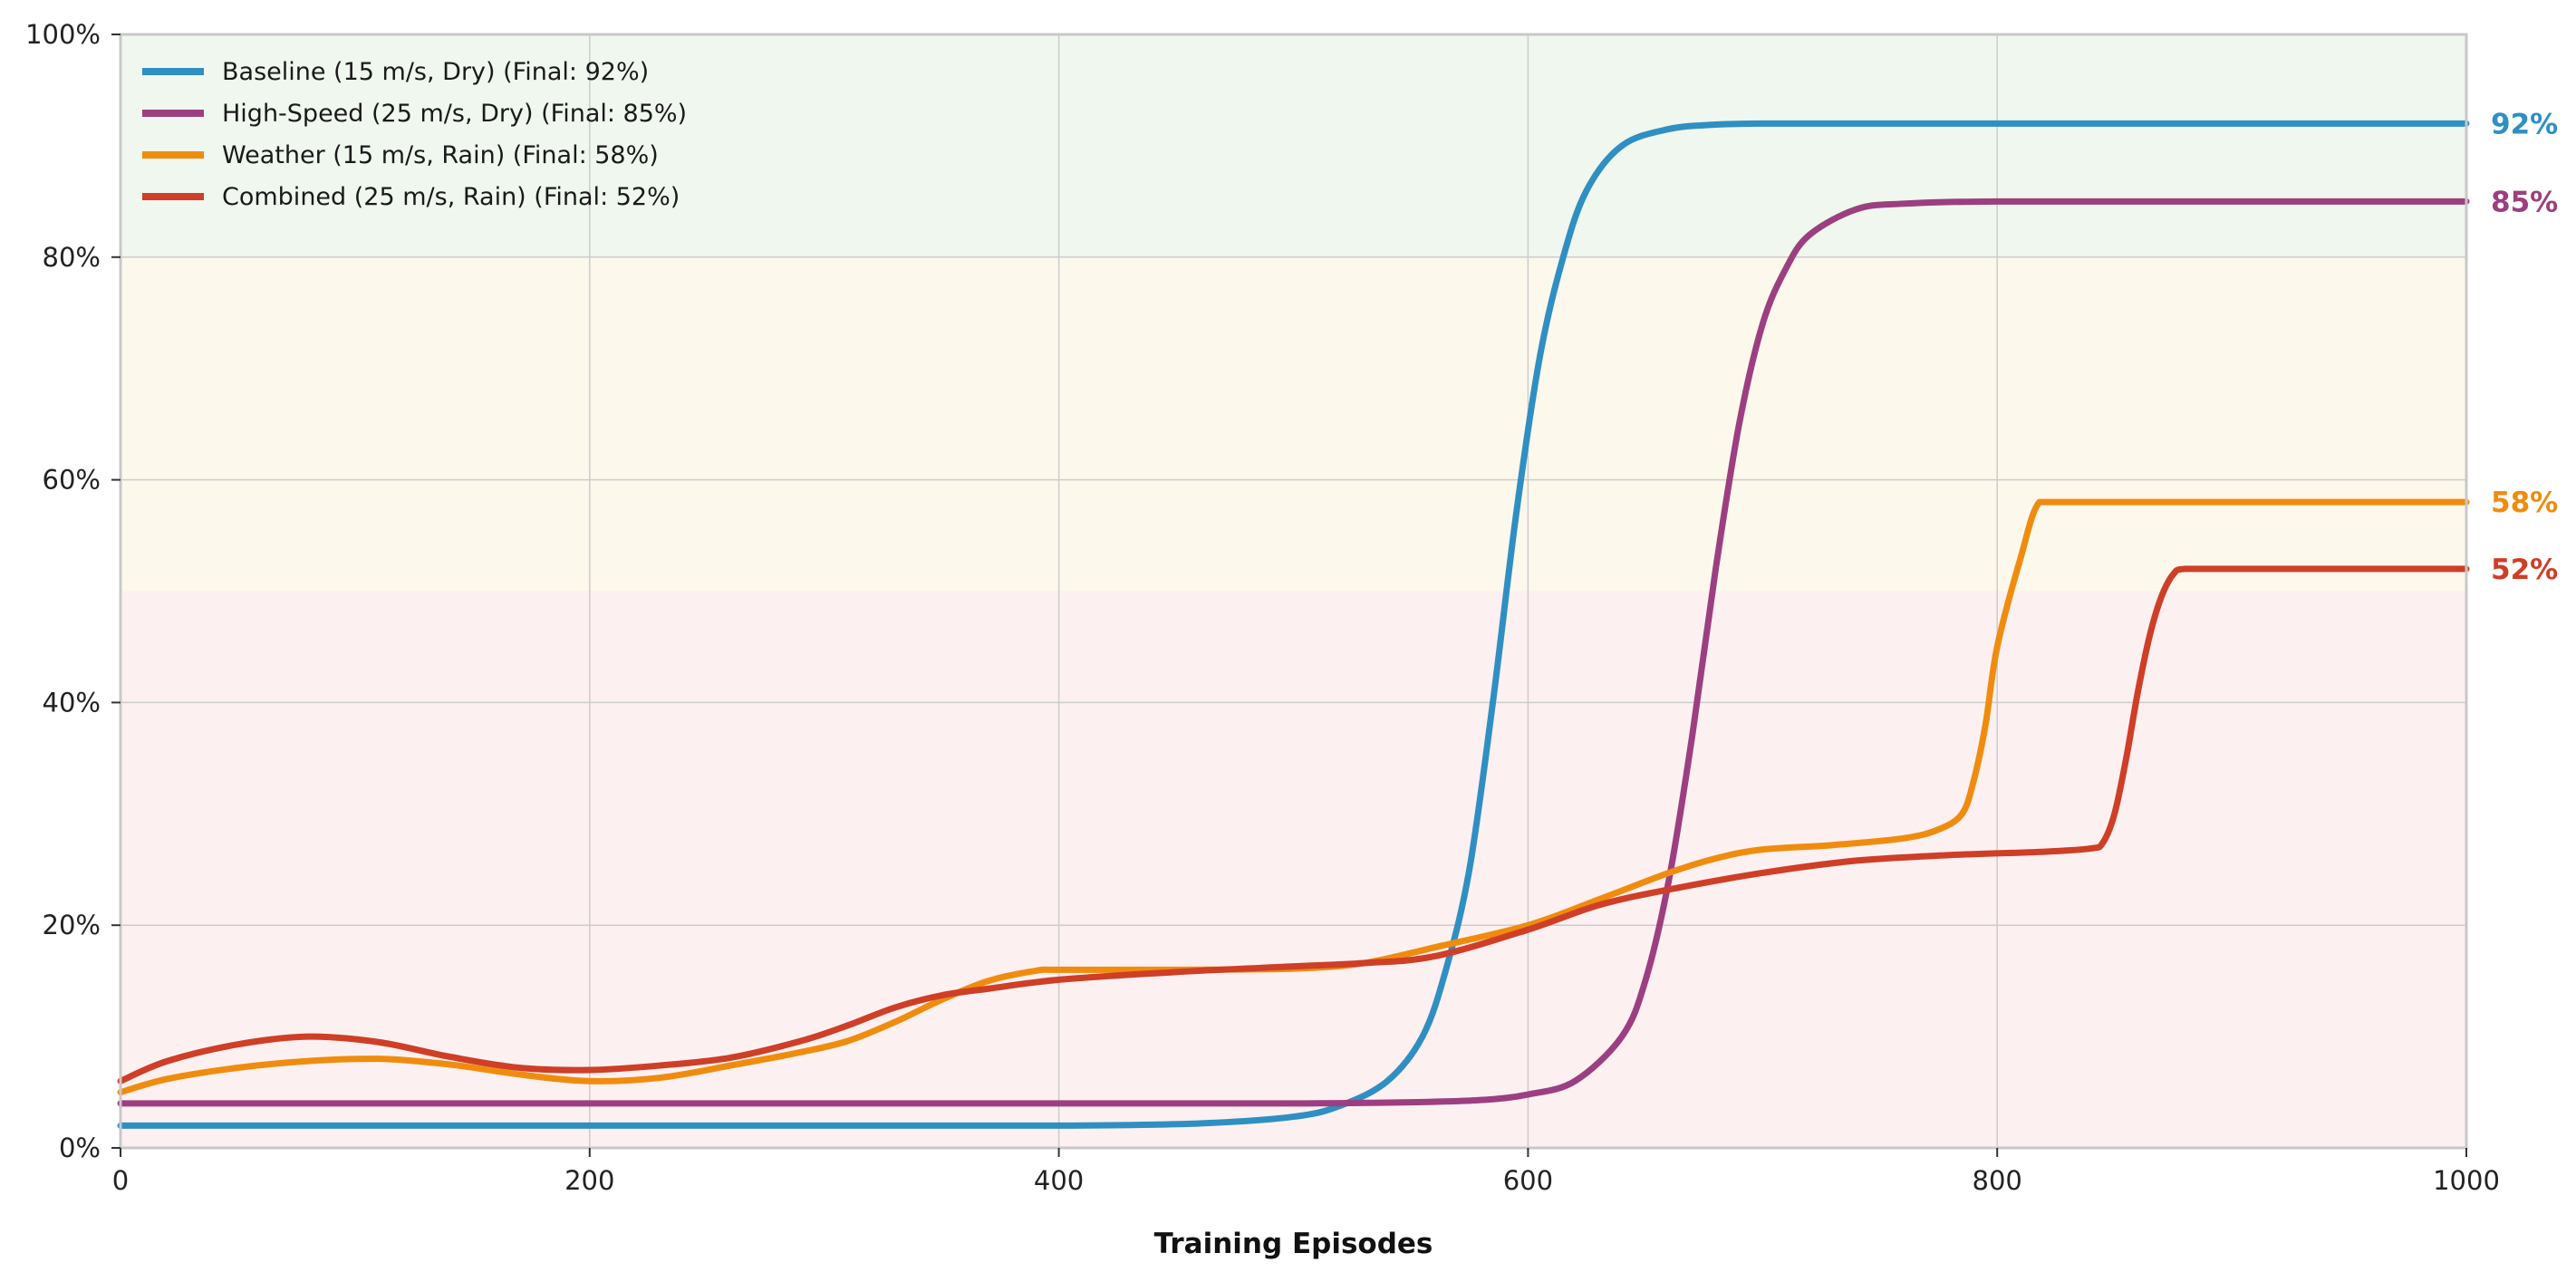 Image resolution: width=2576 pixels, height=1282 pixels. Describe the element at coordinates (2524, 202) in the screenshot. I see `end-label-1: 85%` at that location.